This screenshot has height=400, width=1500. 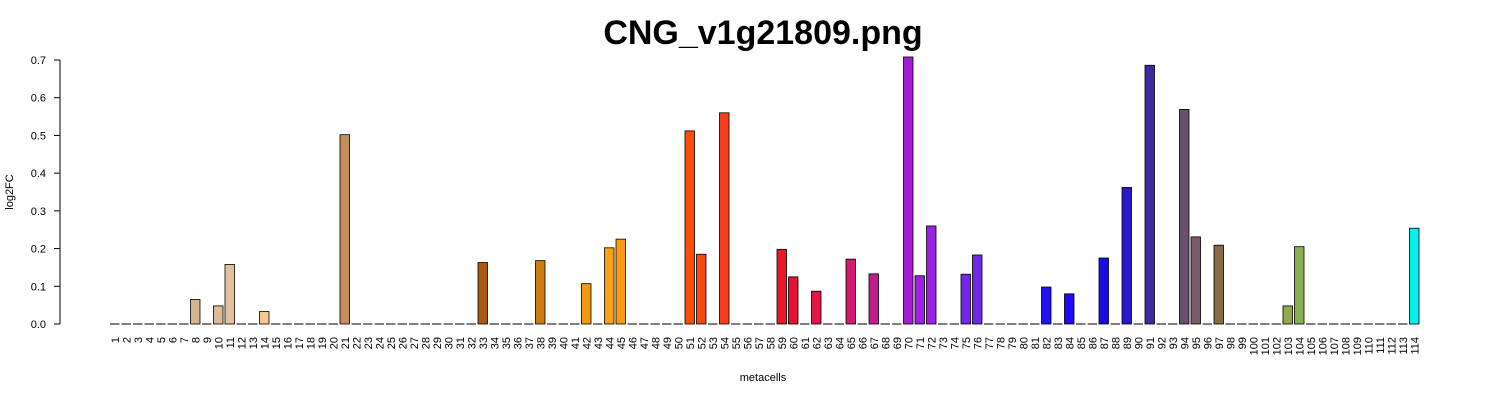 I want to click on x-tick-label: 3, so click(x=139, y=340).